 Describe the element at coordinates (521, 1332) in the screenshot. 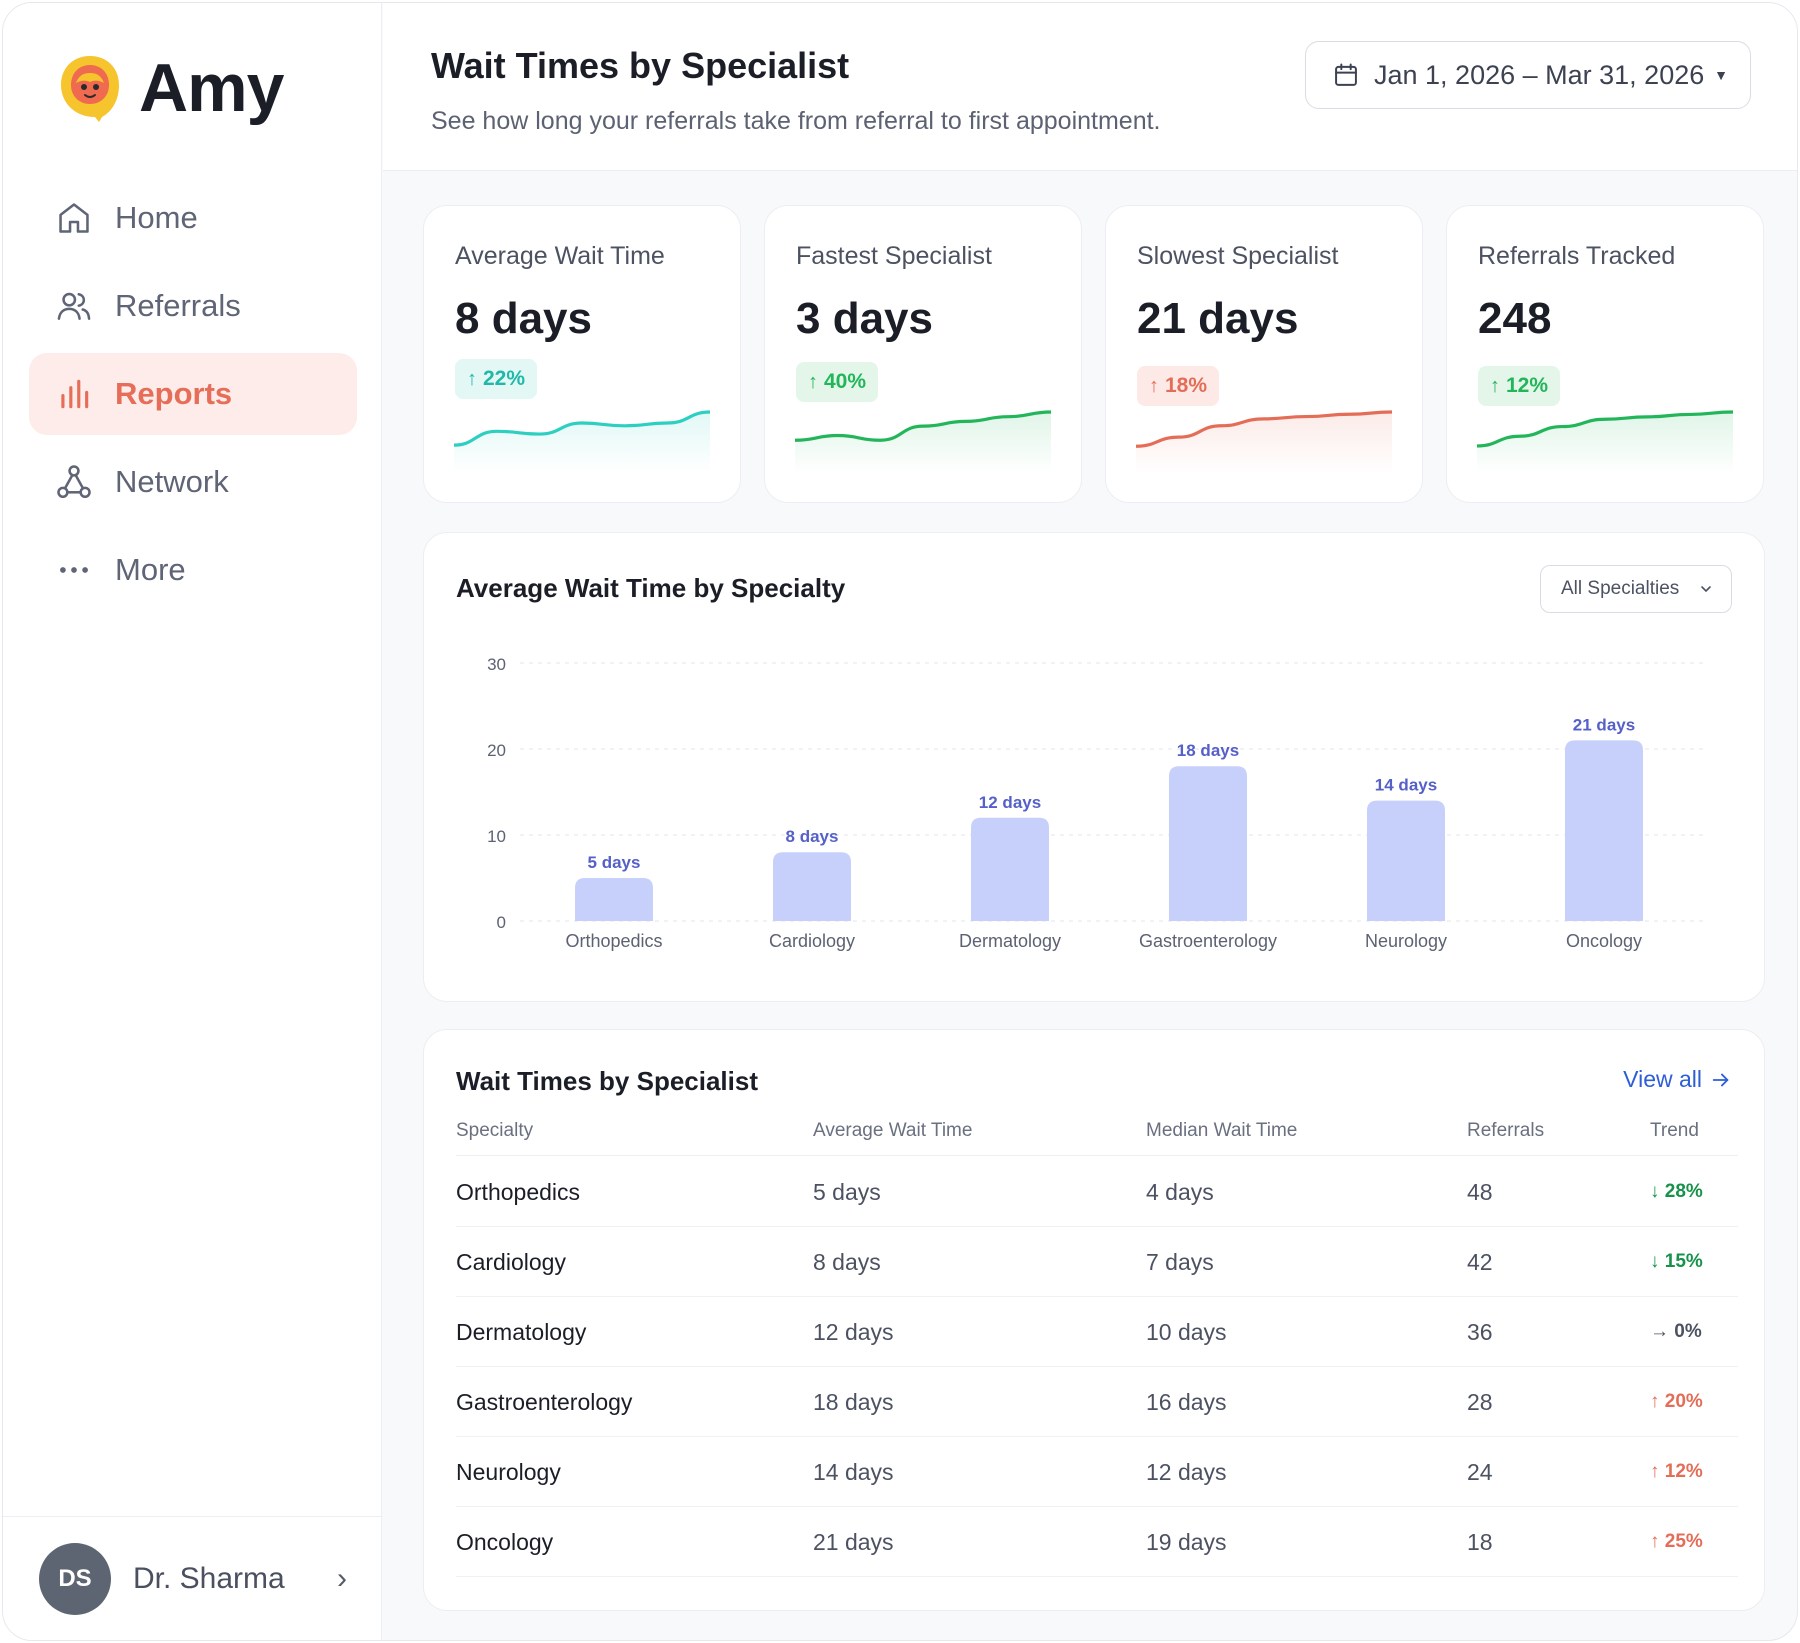

I see `cell-specialty: Dermatology` at that location.